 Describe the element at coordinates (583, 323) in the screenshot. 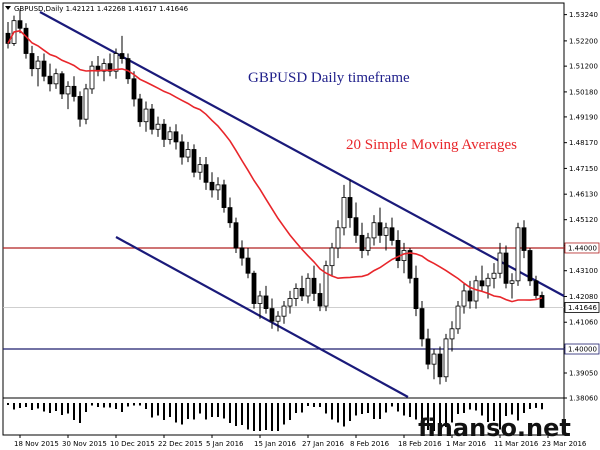

I see `y-tick-label: 1.41060` at that location.